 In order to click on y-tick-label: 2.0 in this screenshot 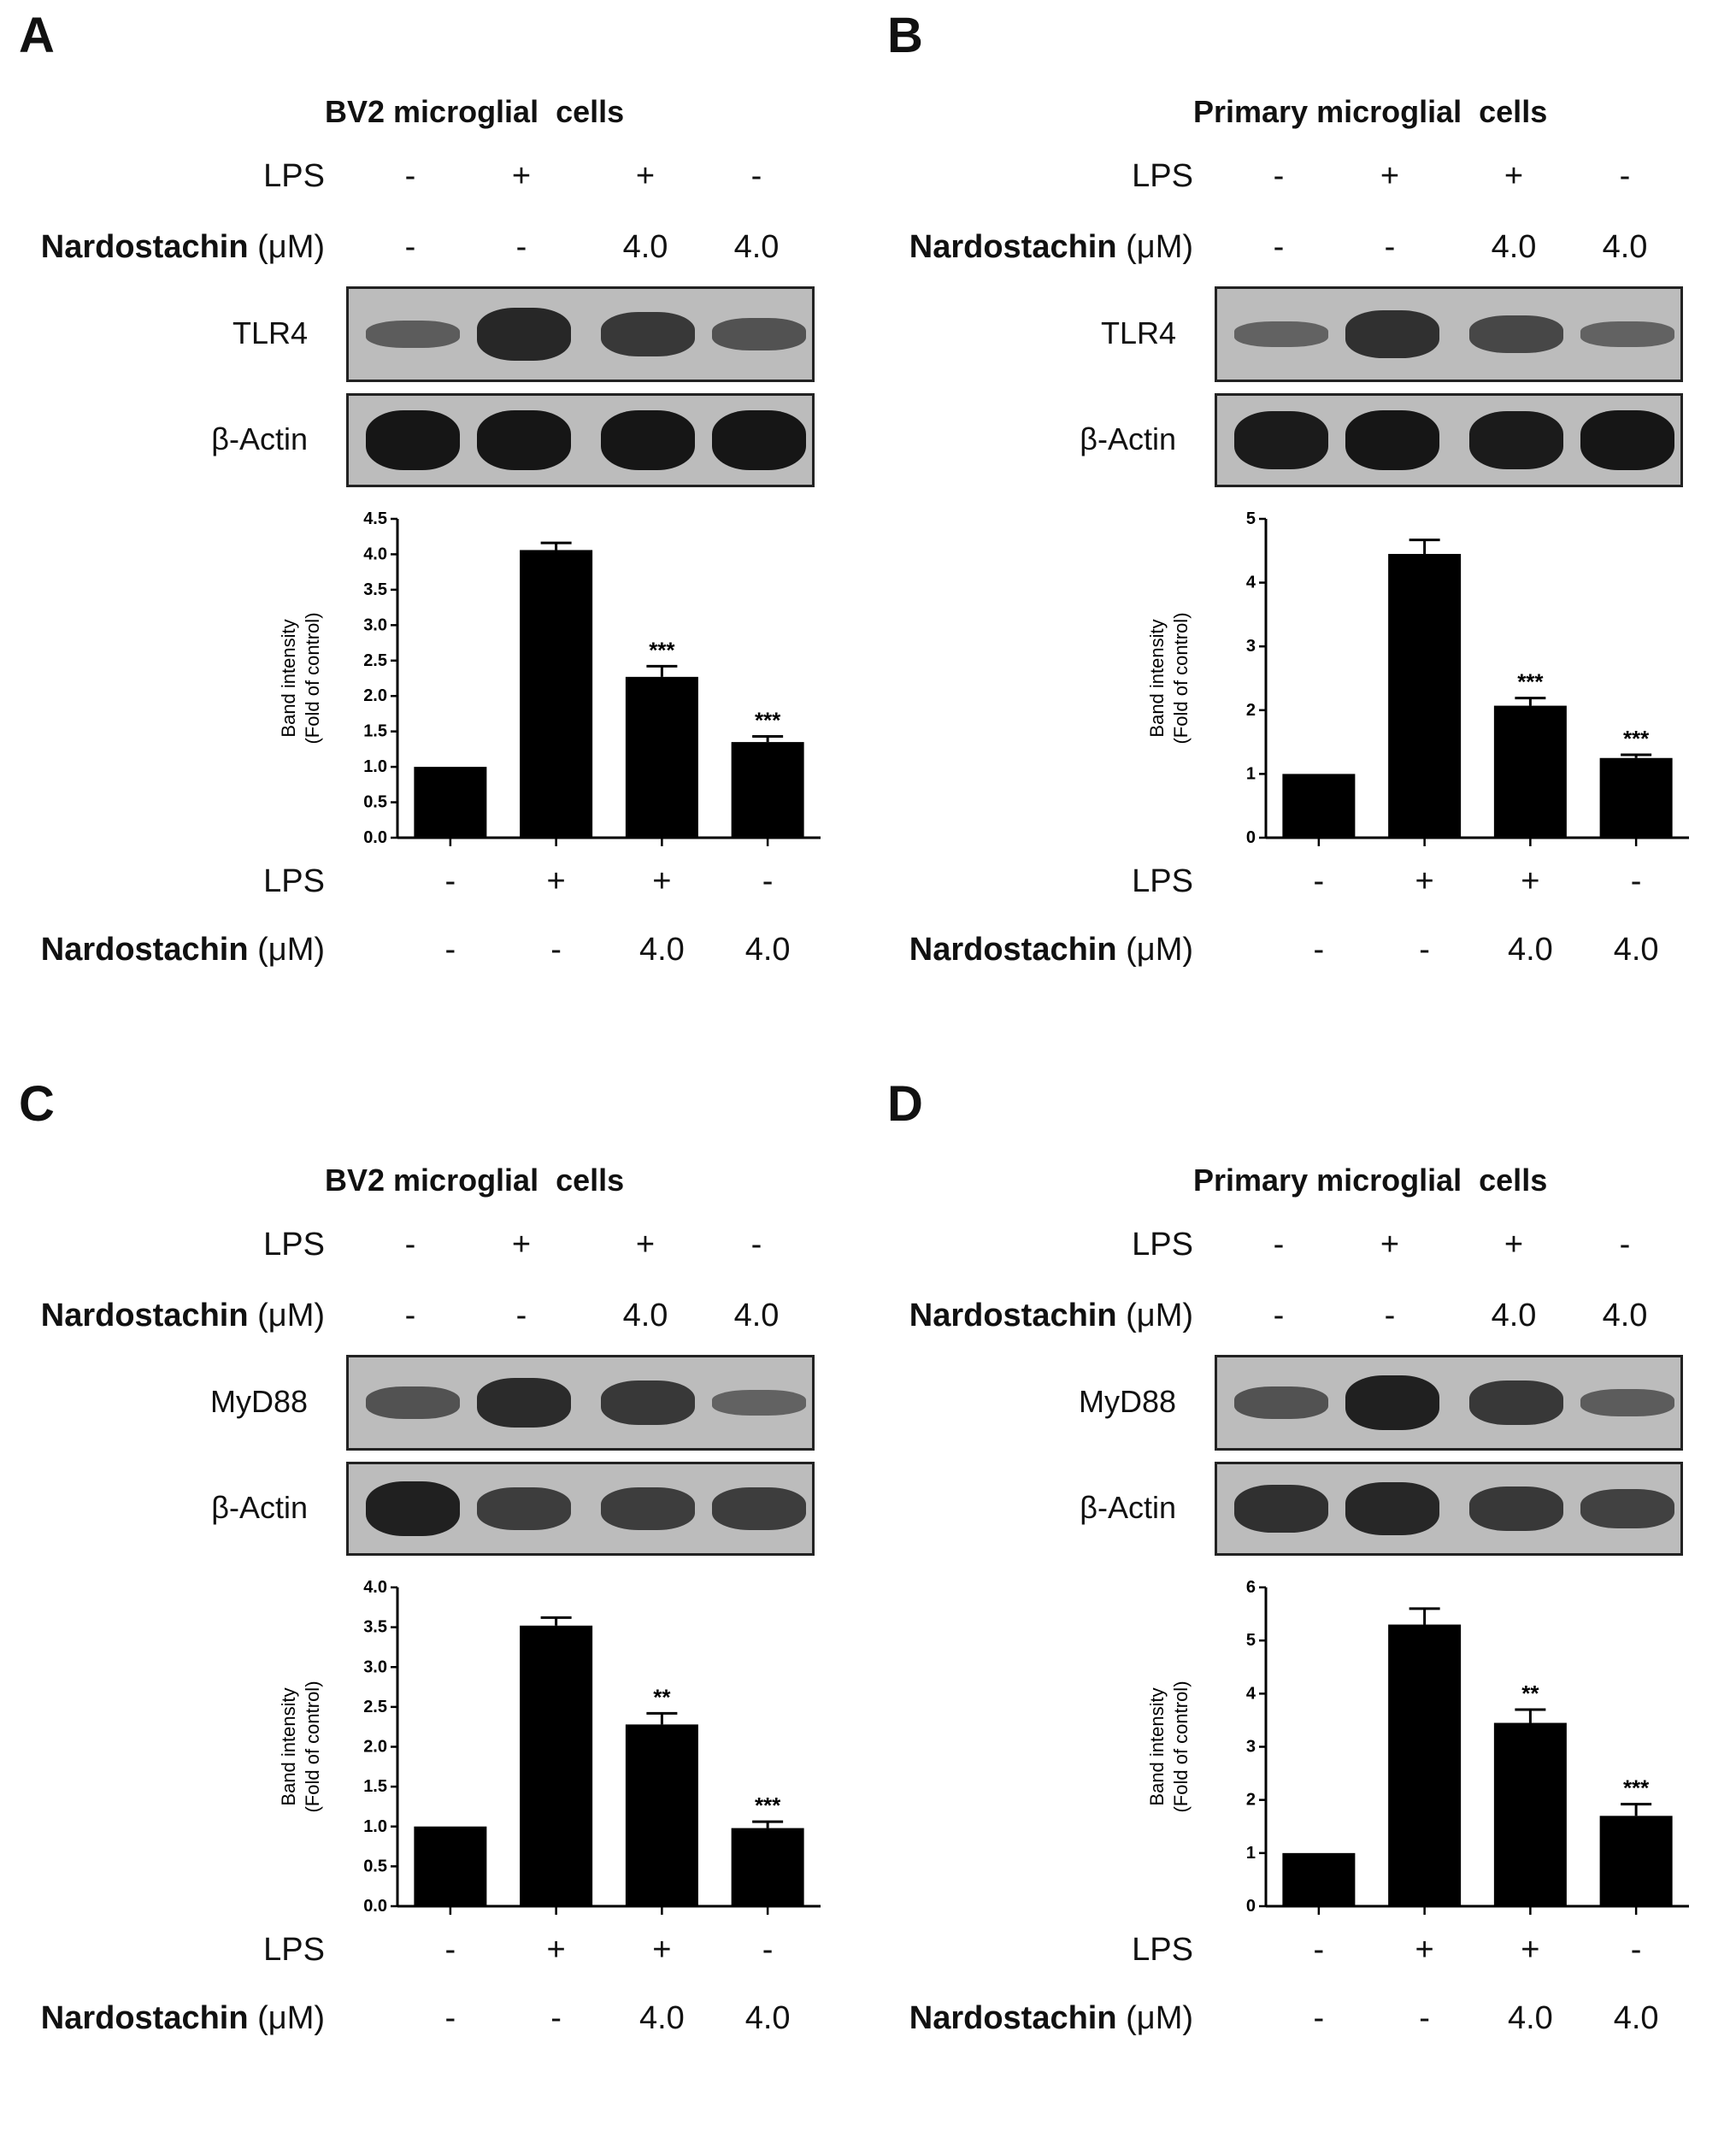, I will do `click(375, 696)`.